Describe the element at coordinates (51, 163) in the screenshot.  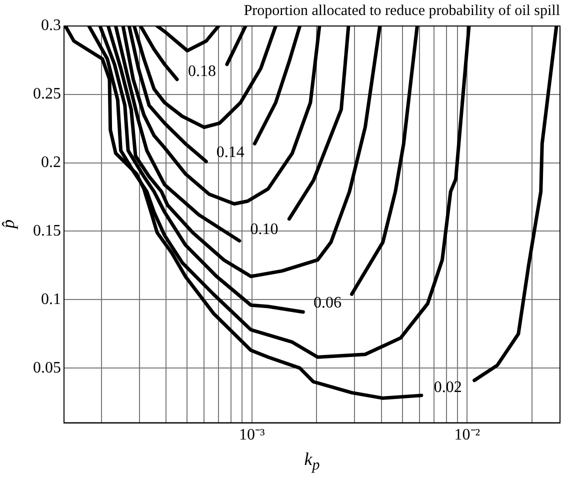
I see `y-tick-label: 0.2` at that location.